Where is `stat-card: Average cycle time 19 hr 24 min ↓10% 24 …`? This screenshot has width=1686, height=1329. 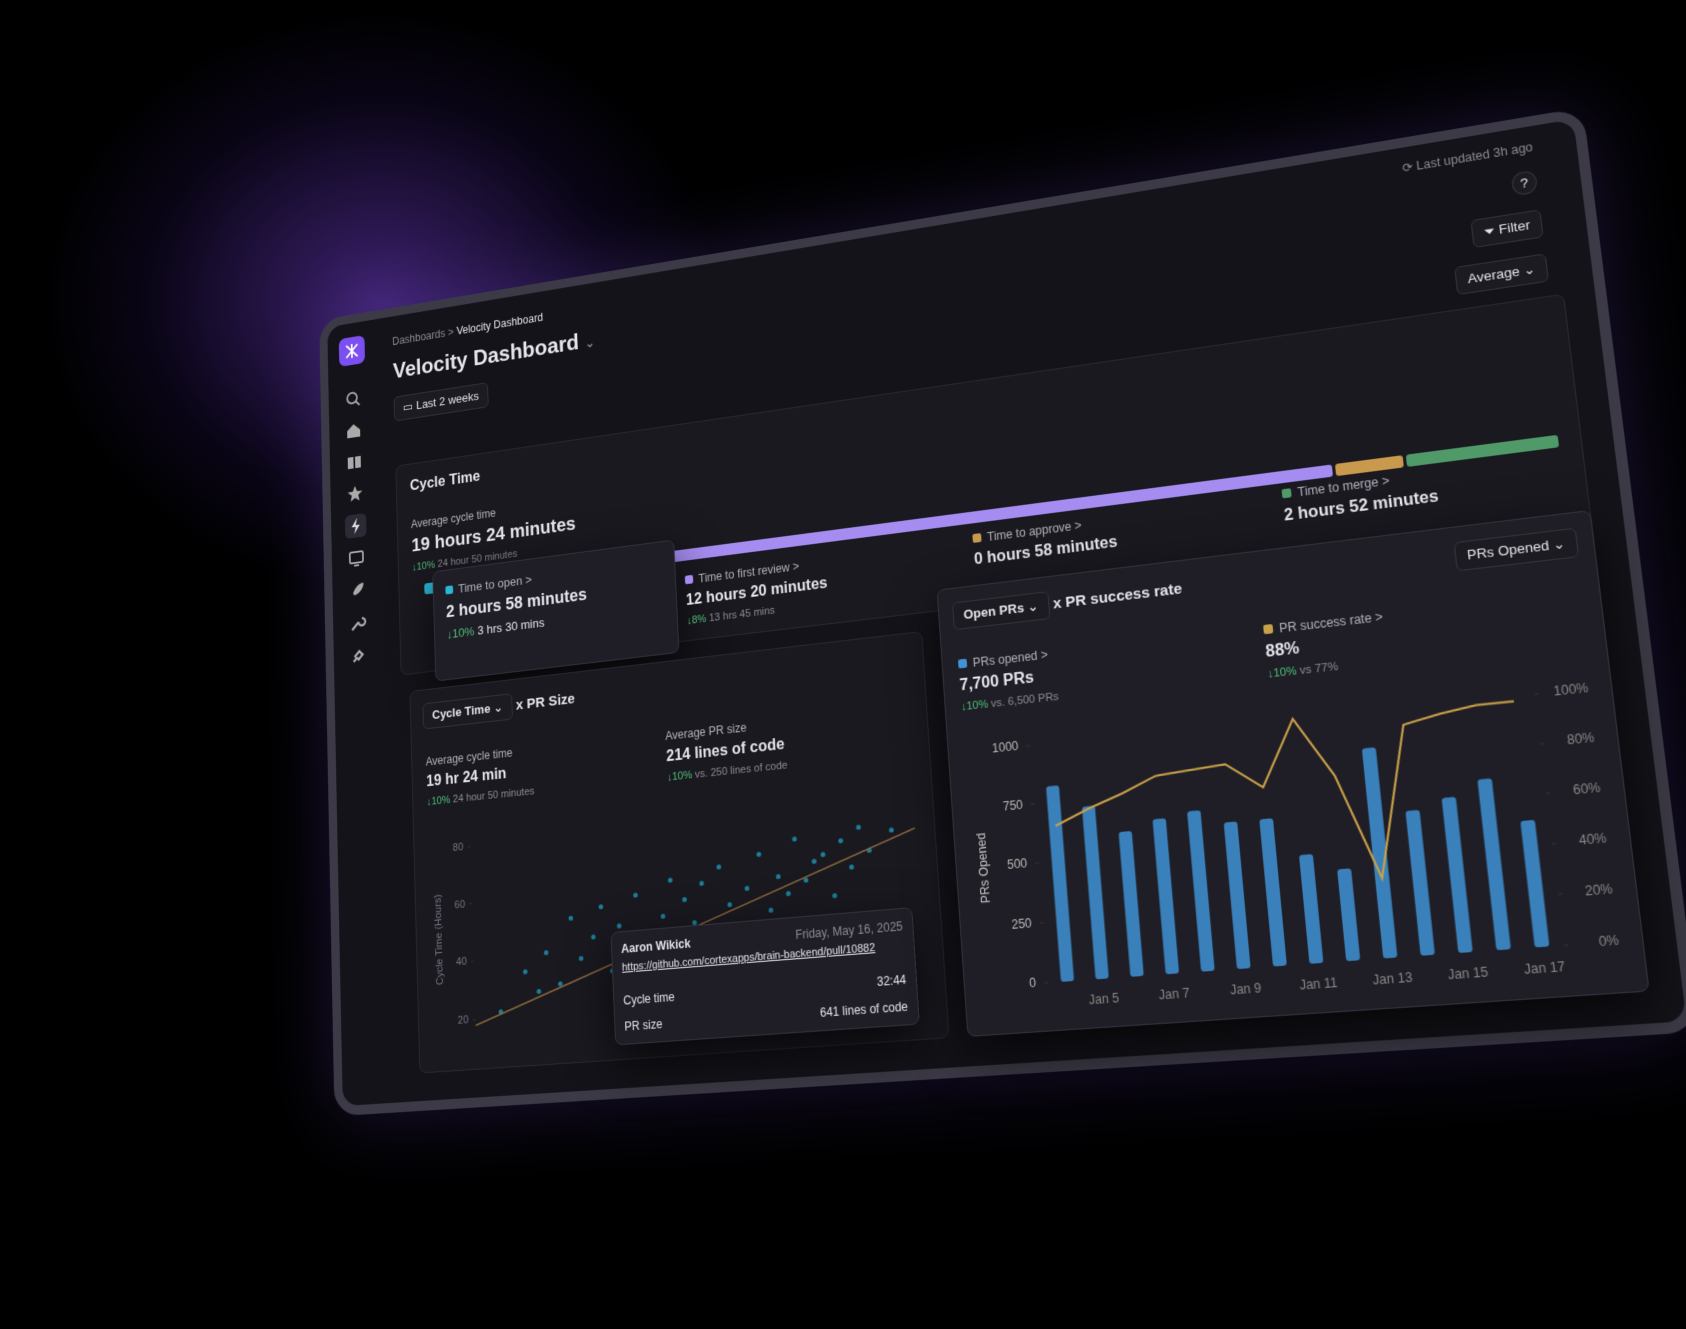 stat-card: Average cycle time 19 hr 24 min ↓10% 24 … is located at coordinates (480, 776).